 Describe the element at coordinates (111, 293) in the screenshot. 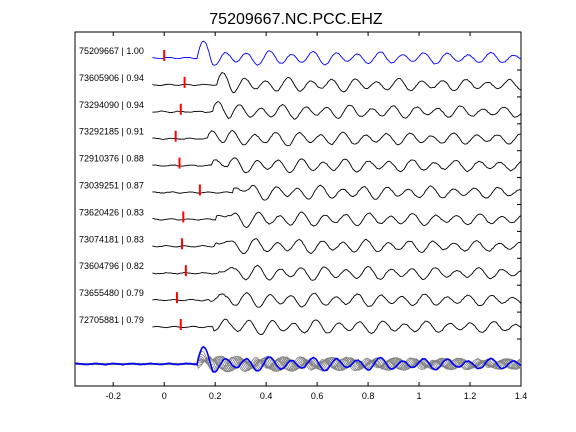

I see `trace-label-73655480: 73655480 | 0.79` at that location.